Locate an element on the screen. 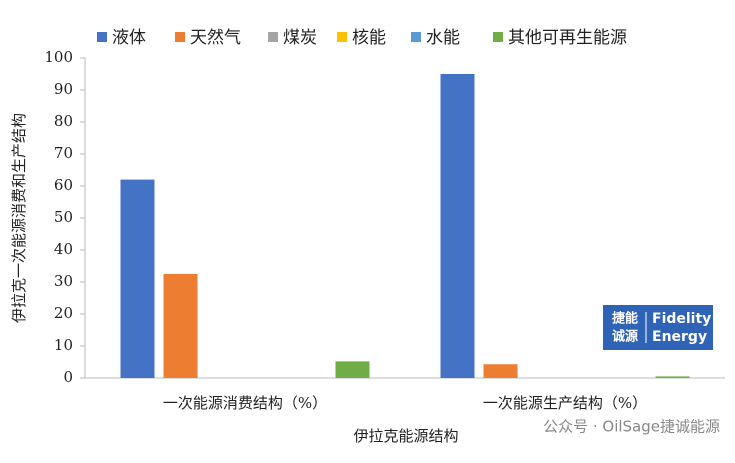 The height and width of the screenshot is (463, 735). y-tick-label: 100 is located at coordinates (58, 57).